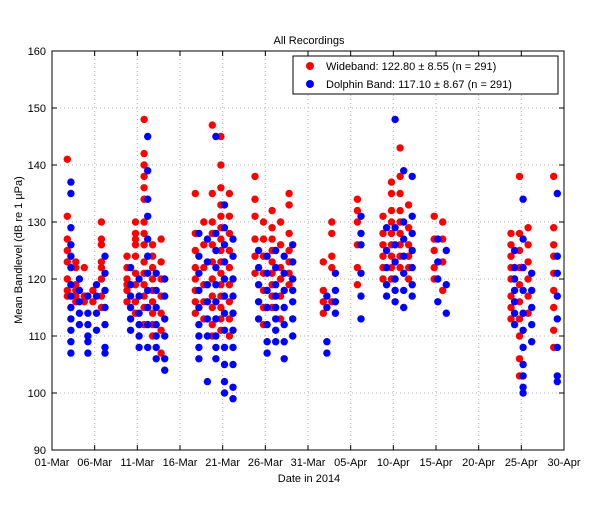 This screenshot has width=607, height=520. What do you see at coordinates (309, 41) in the screenshot?
I see `chart-title: All Recordings` at bounding box center [309, 41].